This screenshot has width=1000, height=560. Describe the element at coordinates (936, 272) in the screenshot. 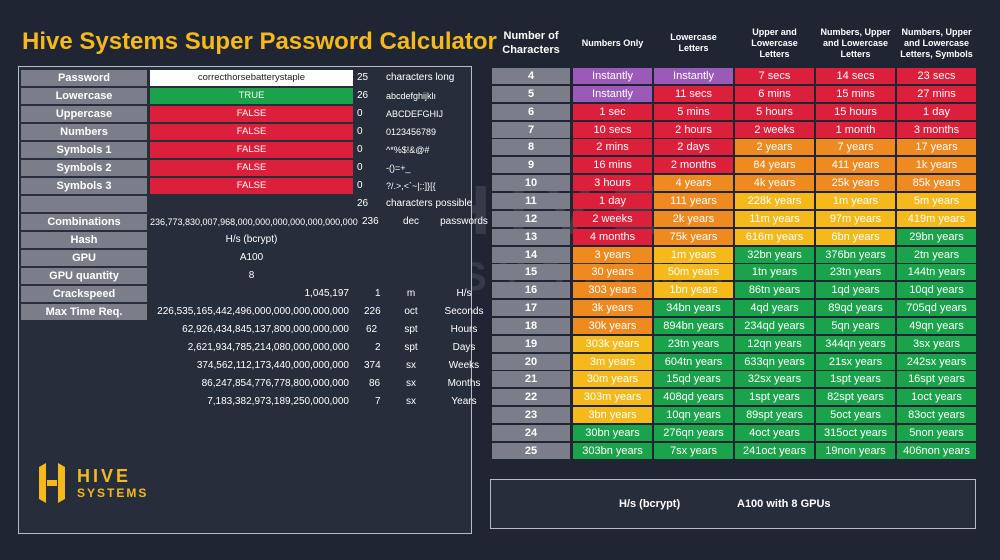

I see `time-cell: 144tn years` at that location.